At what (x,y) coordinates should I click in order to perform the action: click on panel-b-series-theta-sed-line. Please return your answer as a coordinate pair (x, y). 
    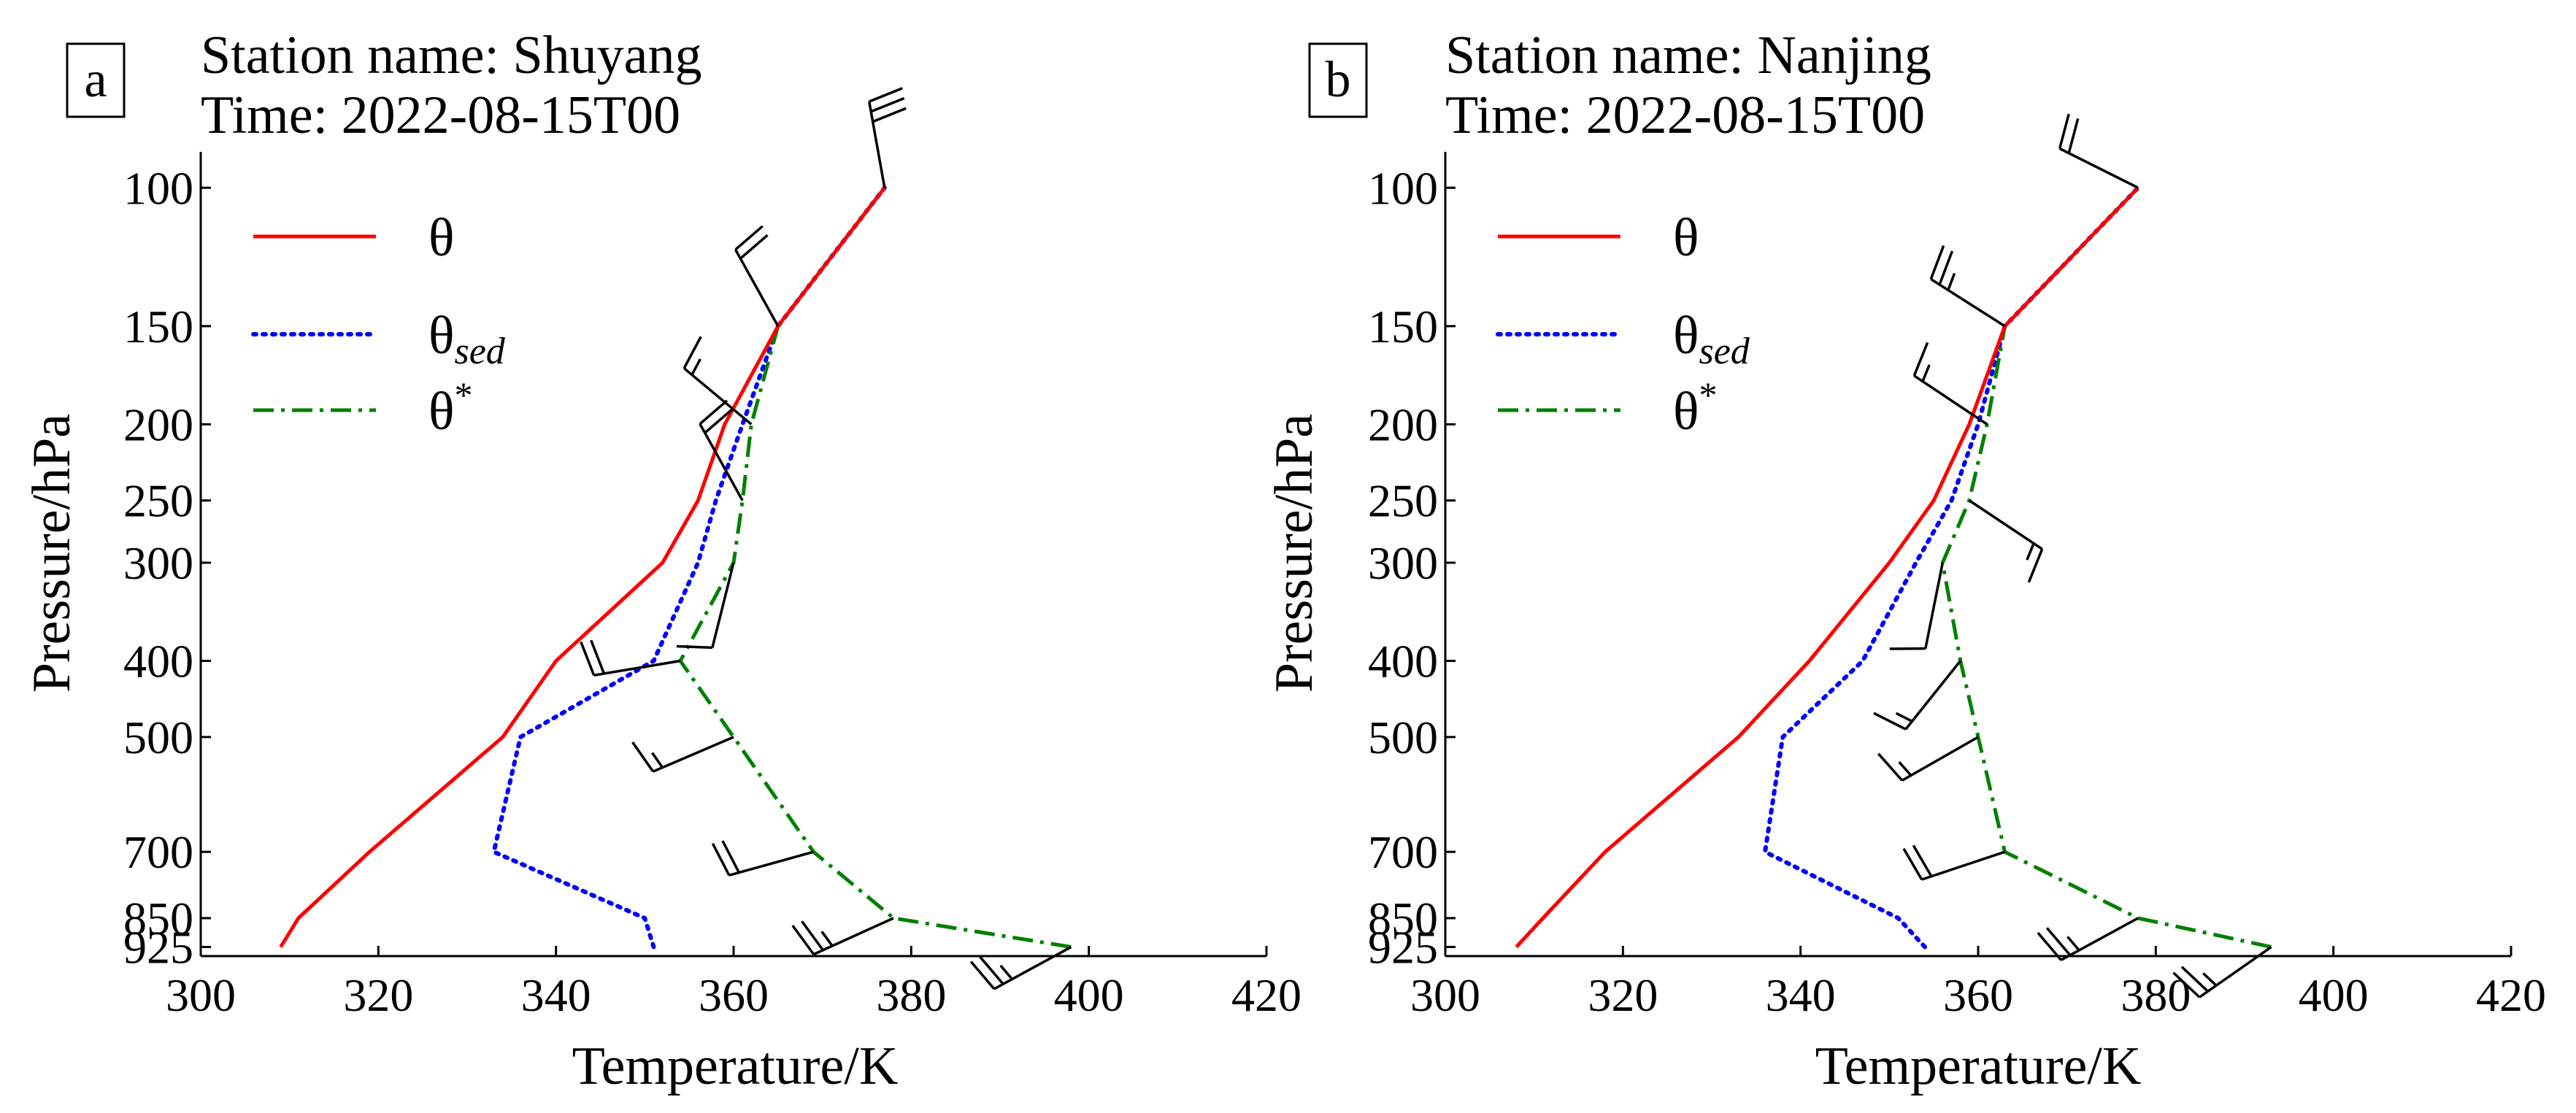
    Looking at the image, I should click on (1951, 567).